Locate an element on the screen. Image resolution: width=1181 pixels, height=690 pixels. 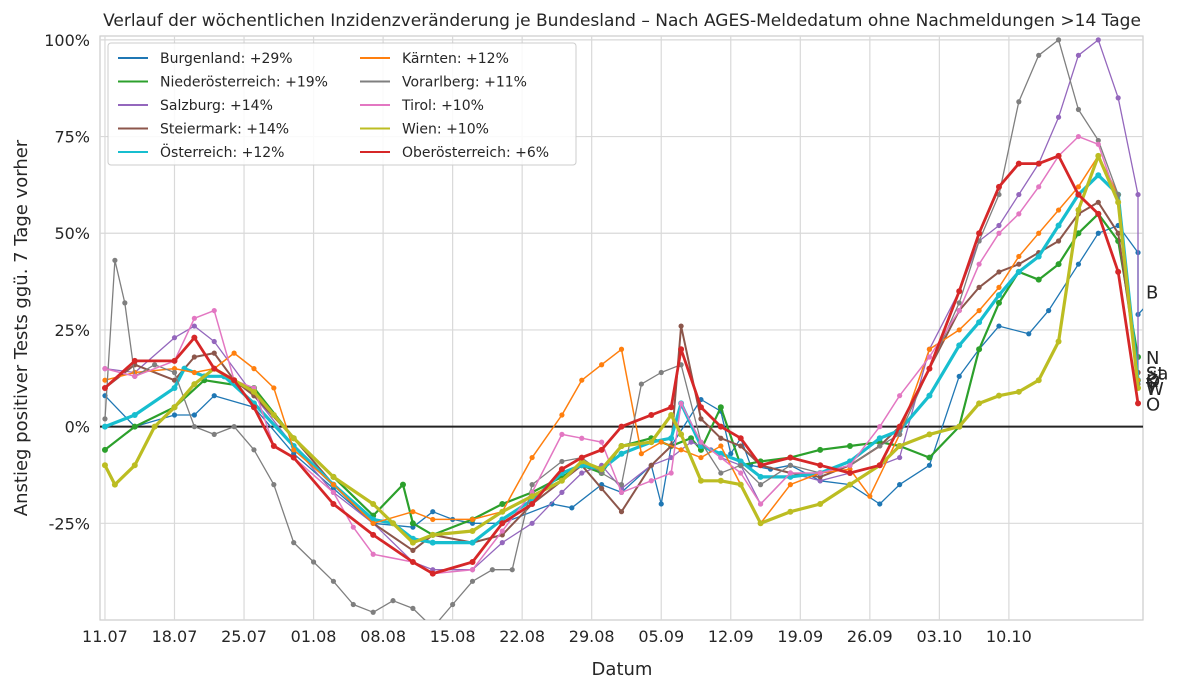
x-tick-label: 25.07 is located at coordinates (244, 636).